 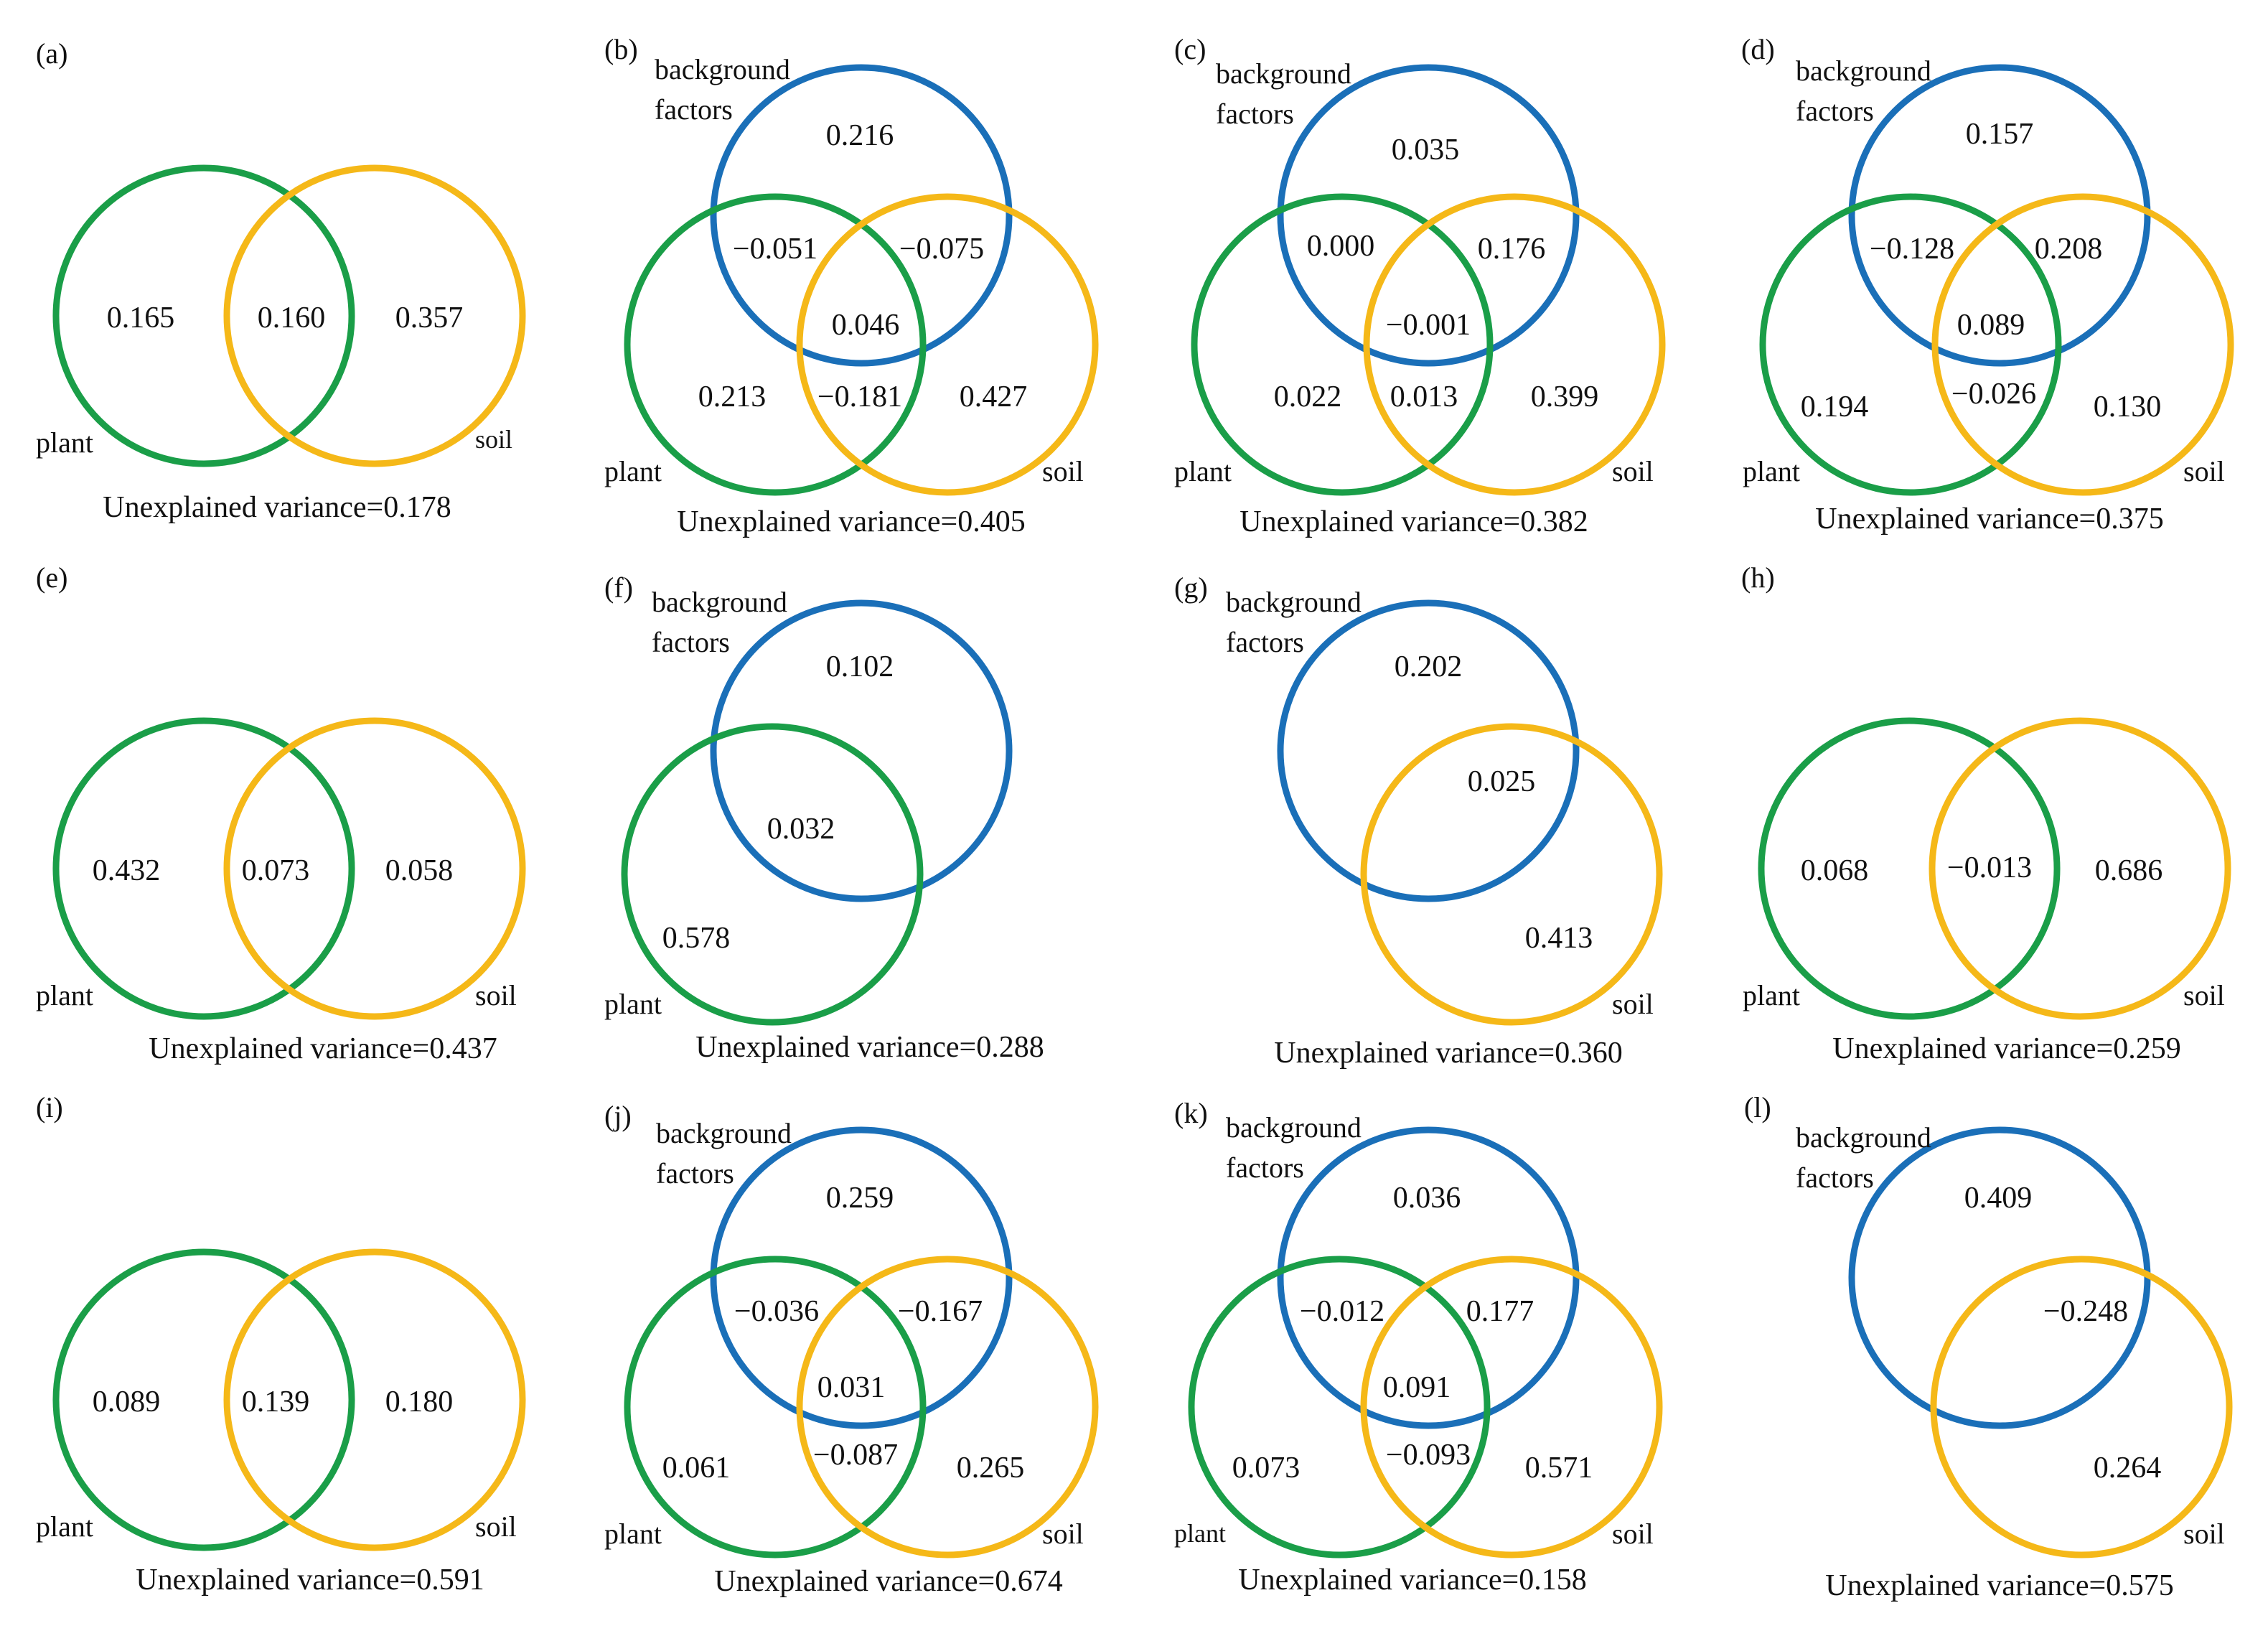 What do you see at coordinates (1559, 1468) in the screenshot?
I see `value-soil-only: 0.571` at bounding box center [1559, 1468].